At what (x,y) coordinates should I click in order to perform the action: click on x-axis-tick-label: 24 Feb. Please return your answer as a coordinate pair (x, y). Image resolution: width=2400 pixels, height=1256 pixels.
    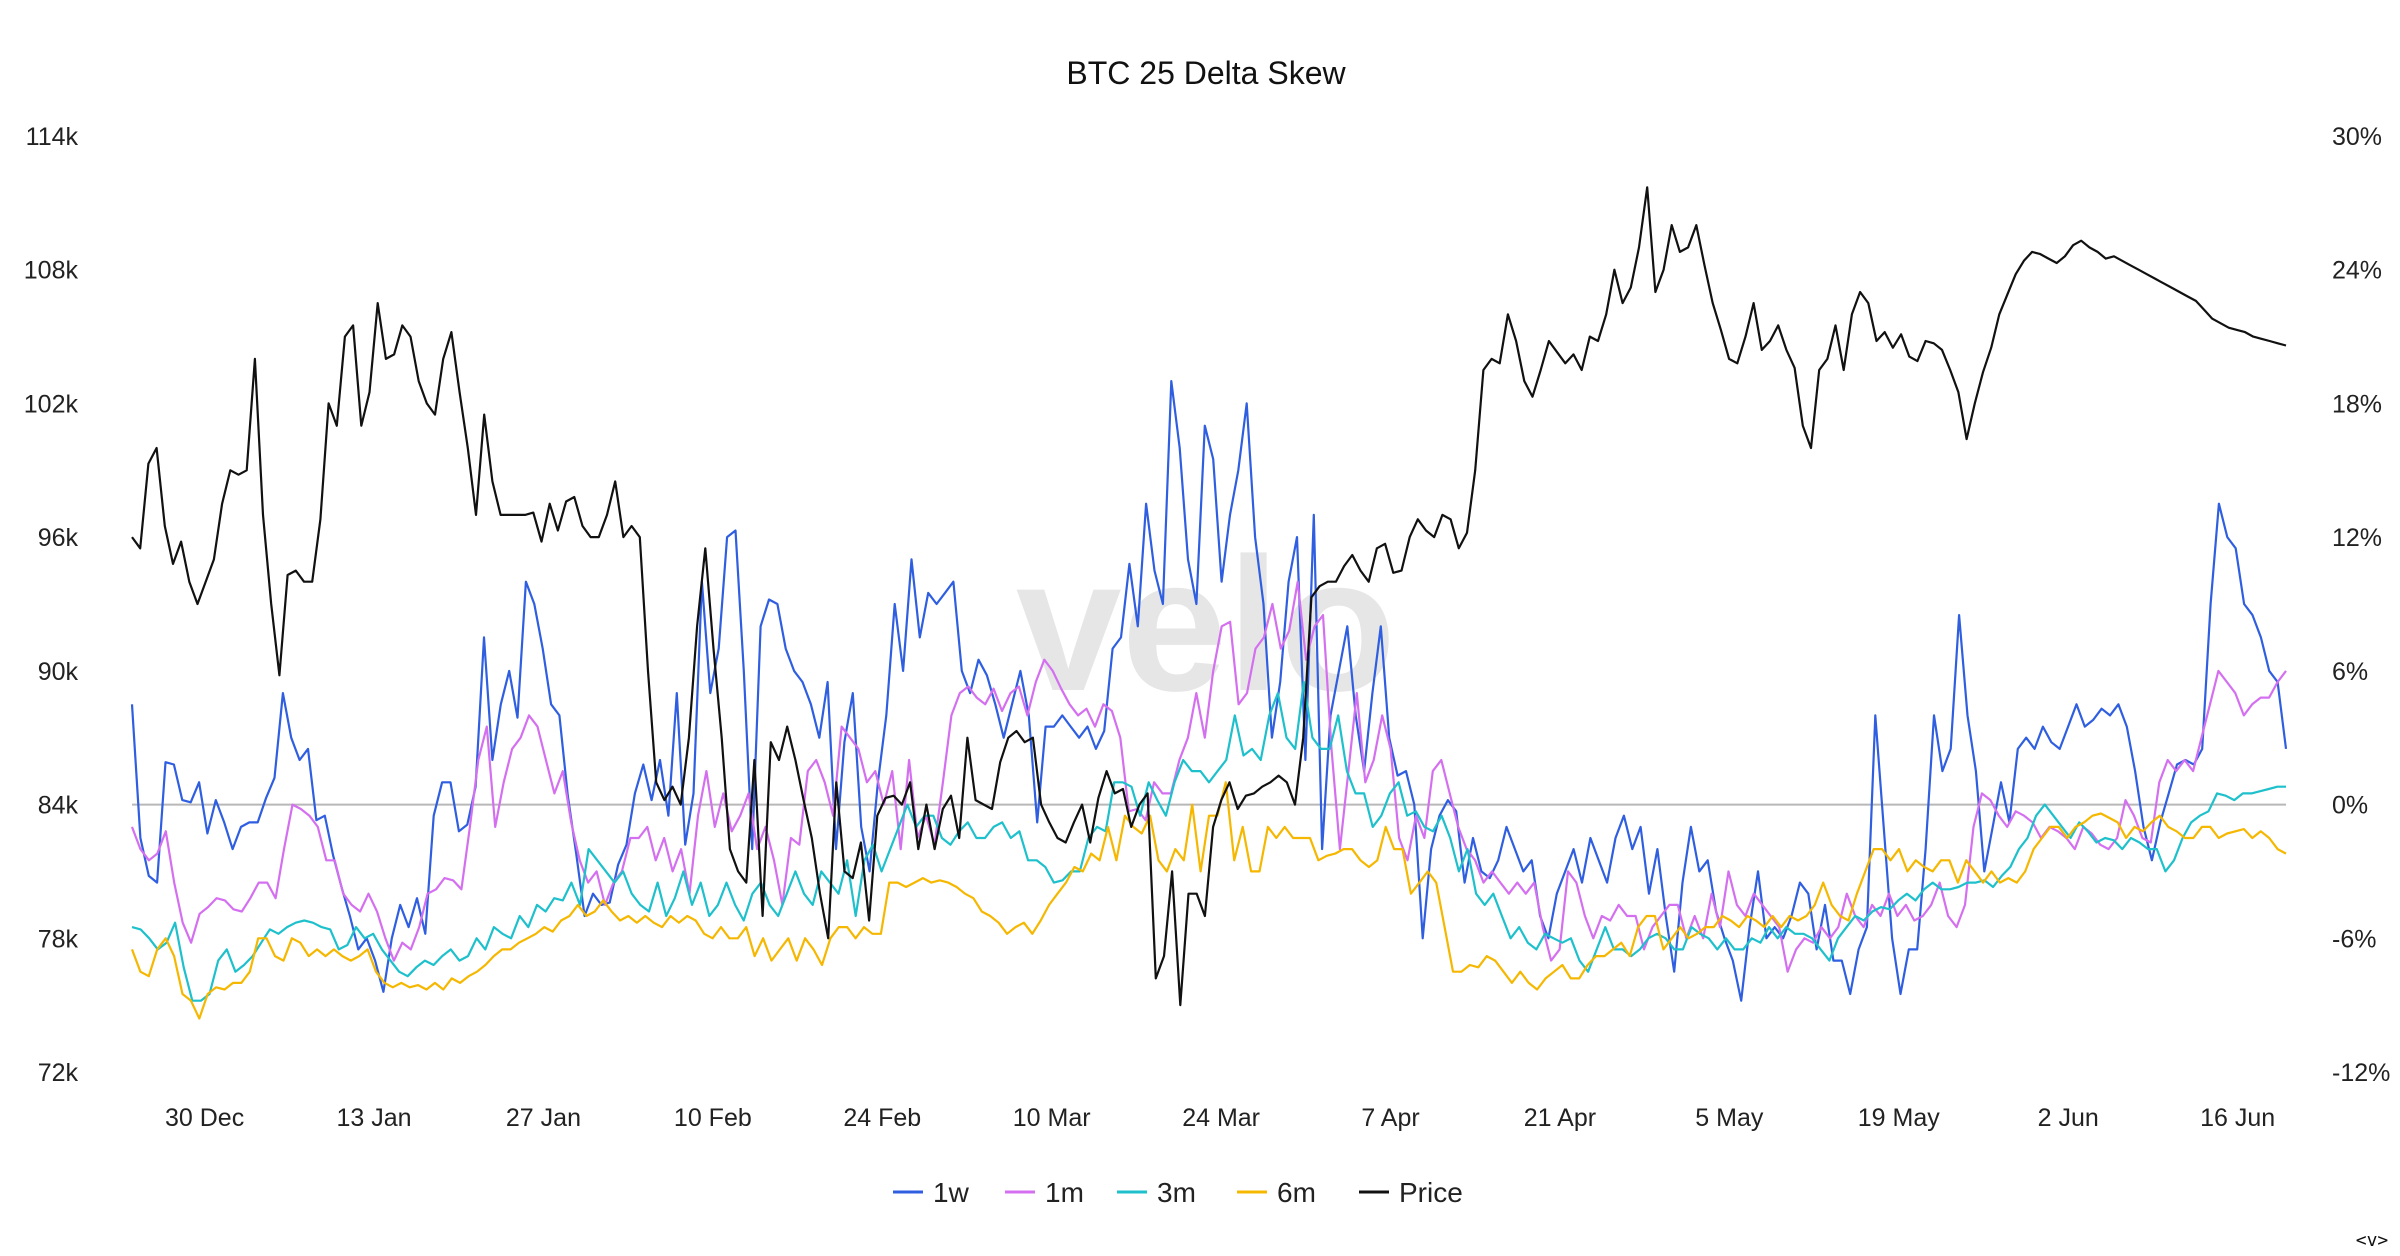
    Looking at the image, I should click on (882, 1118).